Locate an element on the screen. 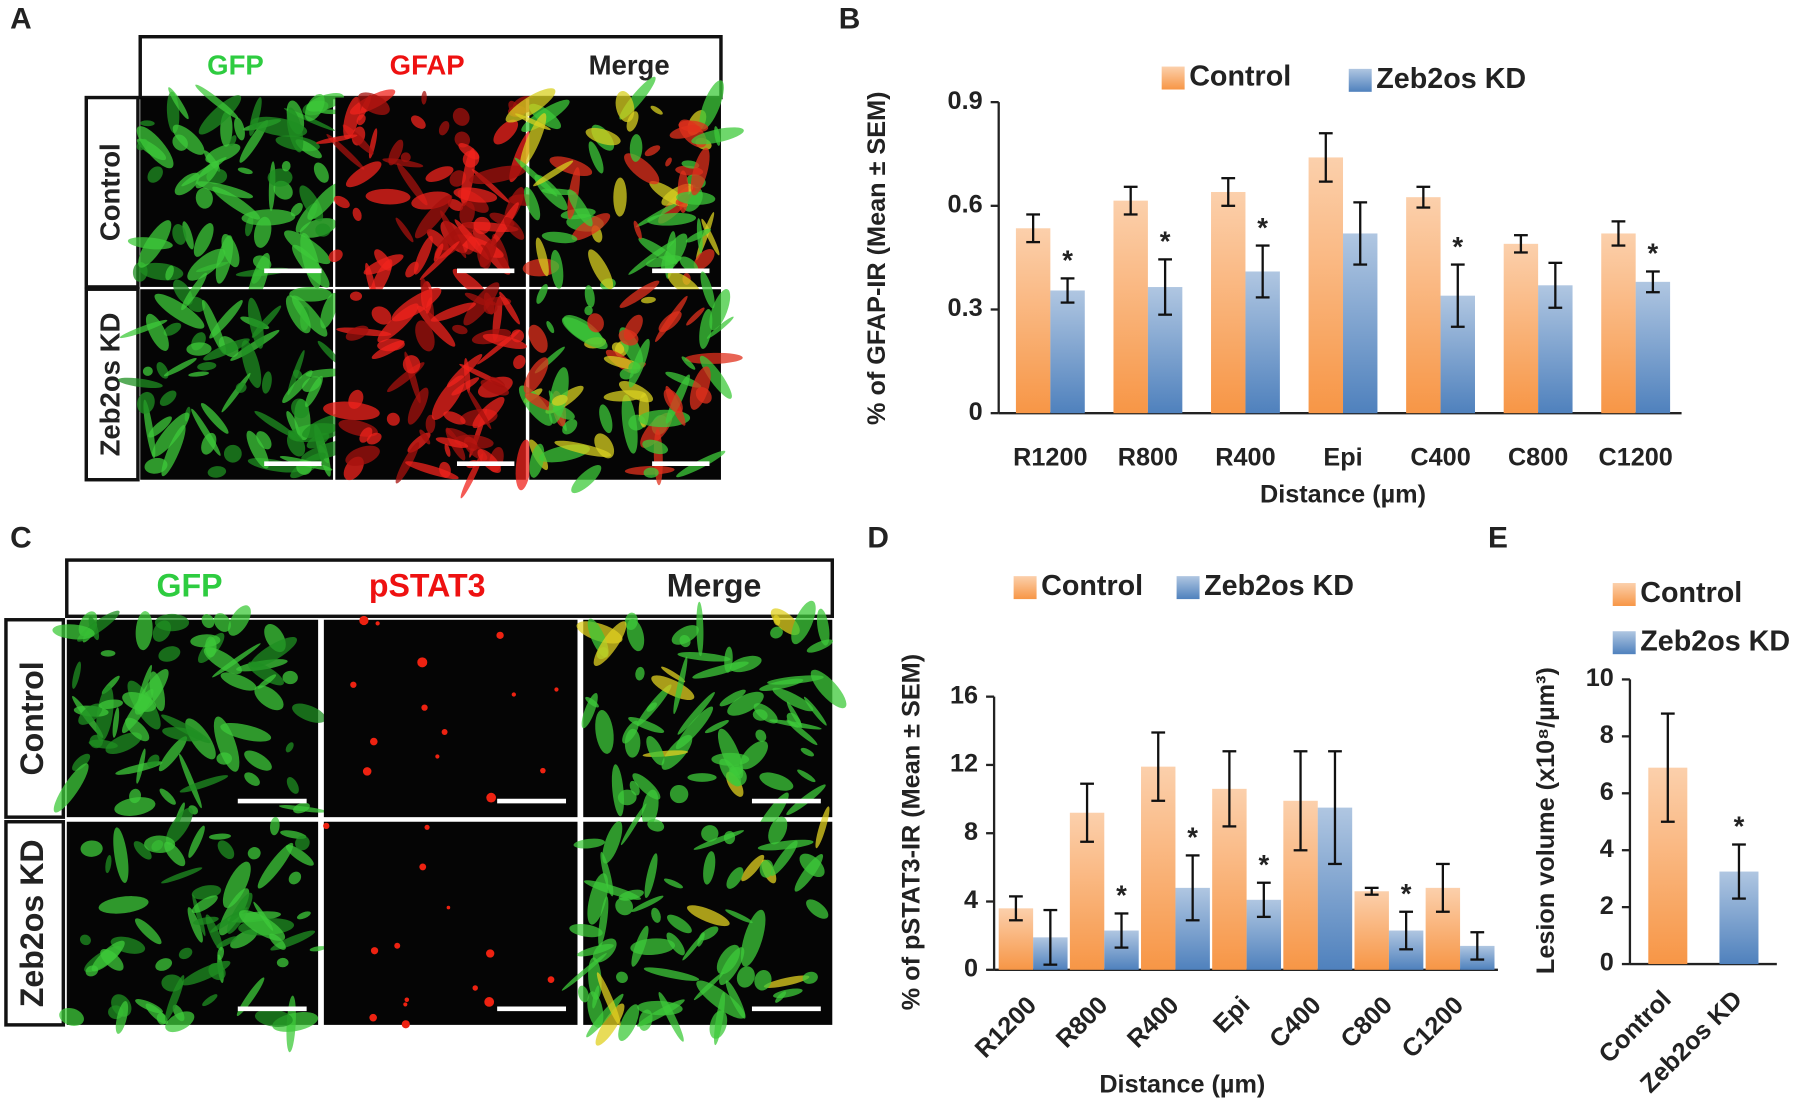 The image size is (1800, 1119). row-label: Control is located at coordinates (109, 192).